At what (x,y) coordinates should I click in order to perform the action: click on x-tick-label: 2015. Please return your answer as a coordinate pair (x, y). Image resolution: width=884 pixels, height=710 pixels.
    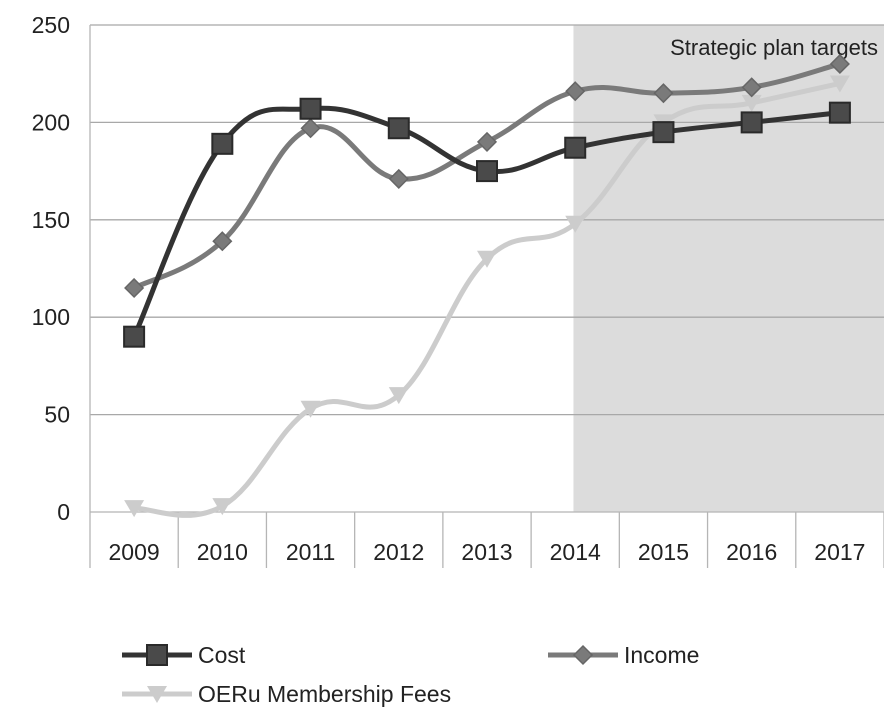
    Looking at the image, I should click on (663, 552).